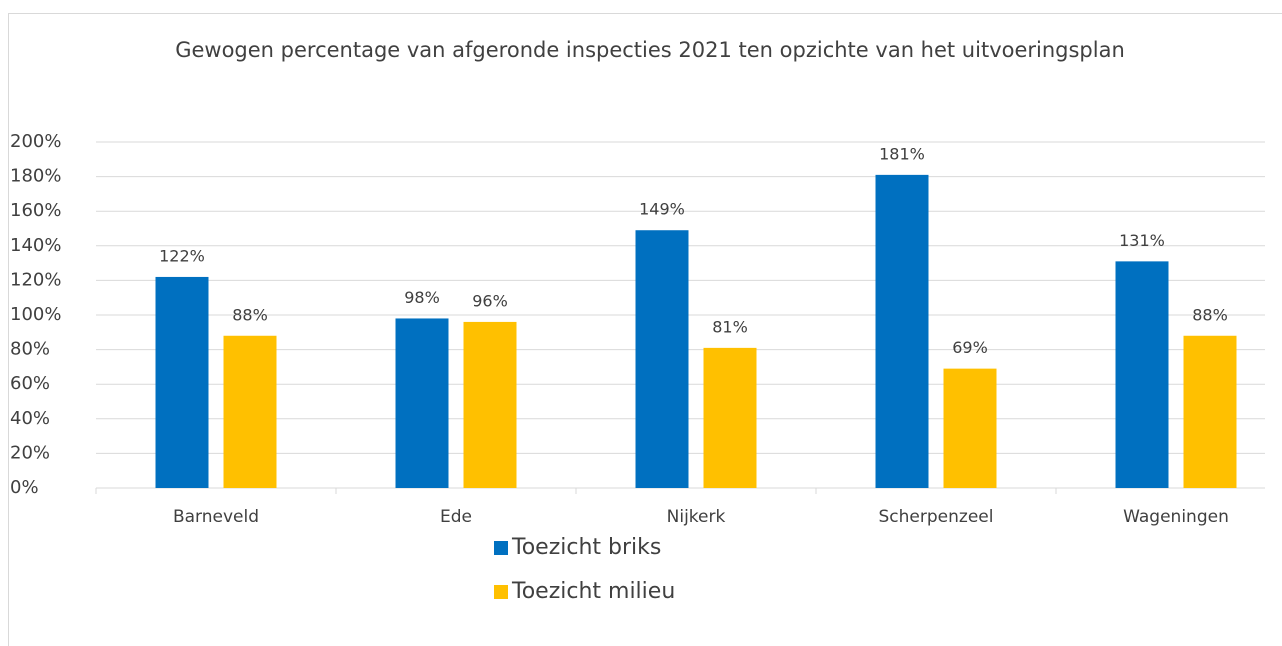  What do you see at coordinates (35, 245) in the screenshot?
I see `y-tick-label: 140%` at bounding box center [35, 245].